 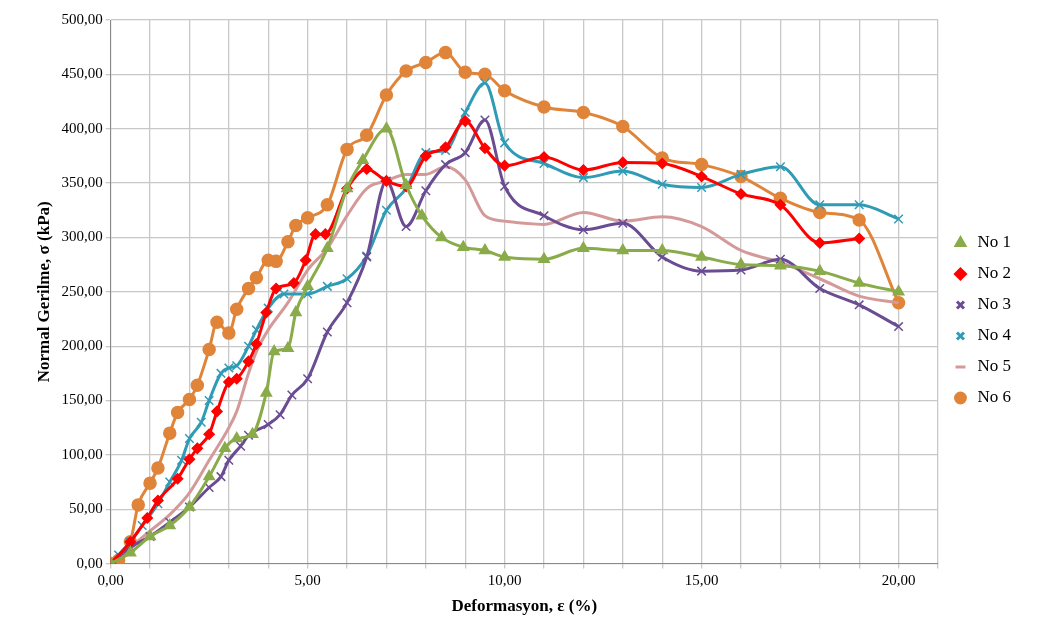 What do you see at coordinates (994, 397) in the screenshot?
I see `legend-label: No 6` at bounding box center [994, 397].